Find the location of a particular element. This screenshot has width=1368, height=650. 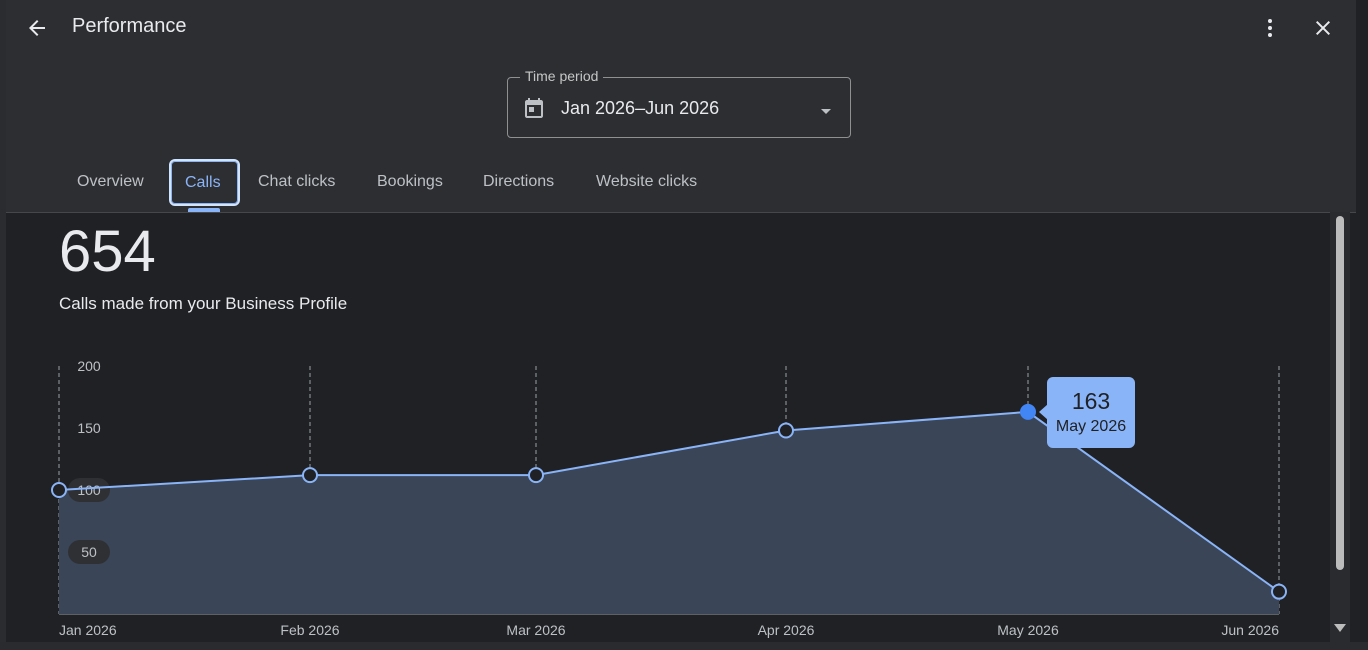

dropdown-arrow-icon is located at coordinates (826, 111).